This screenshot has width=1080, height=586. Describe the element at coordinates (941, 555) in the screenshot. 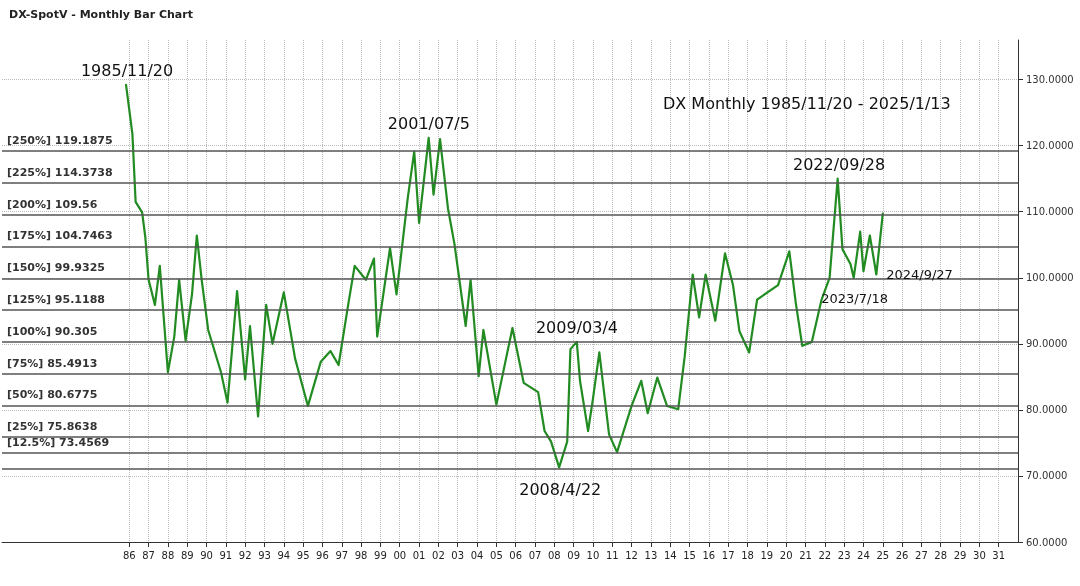

I see `x-tick-label: 28` at that location.